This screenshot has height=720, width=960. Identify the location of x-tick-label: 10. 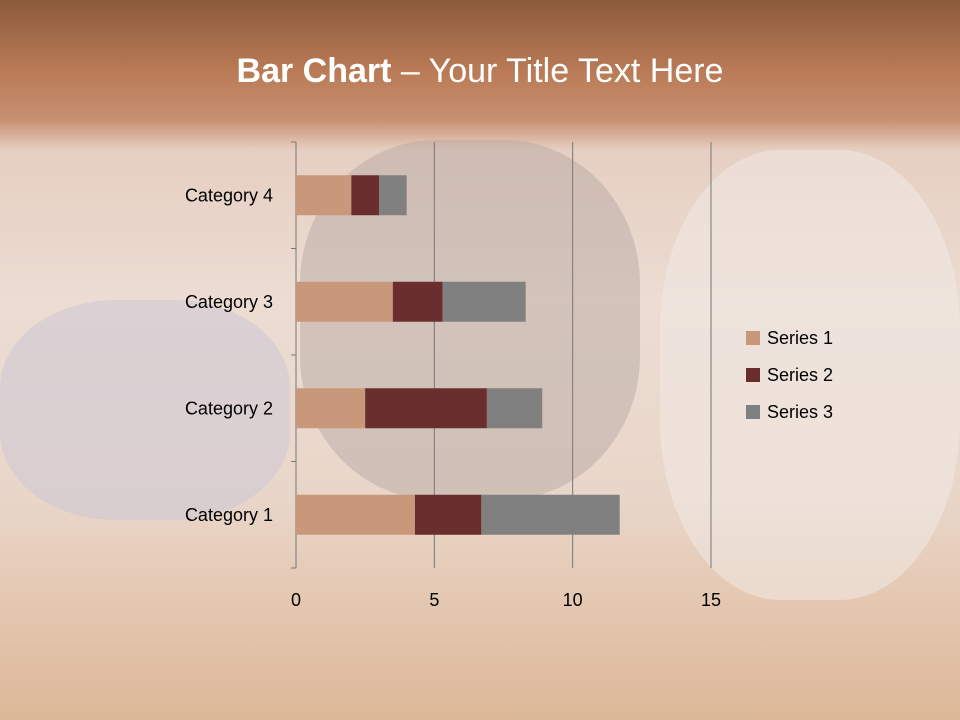
(573, 600).